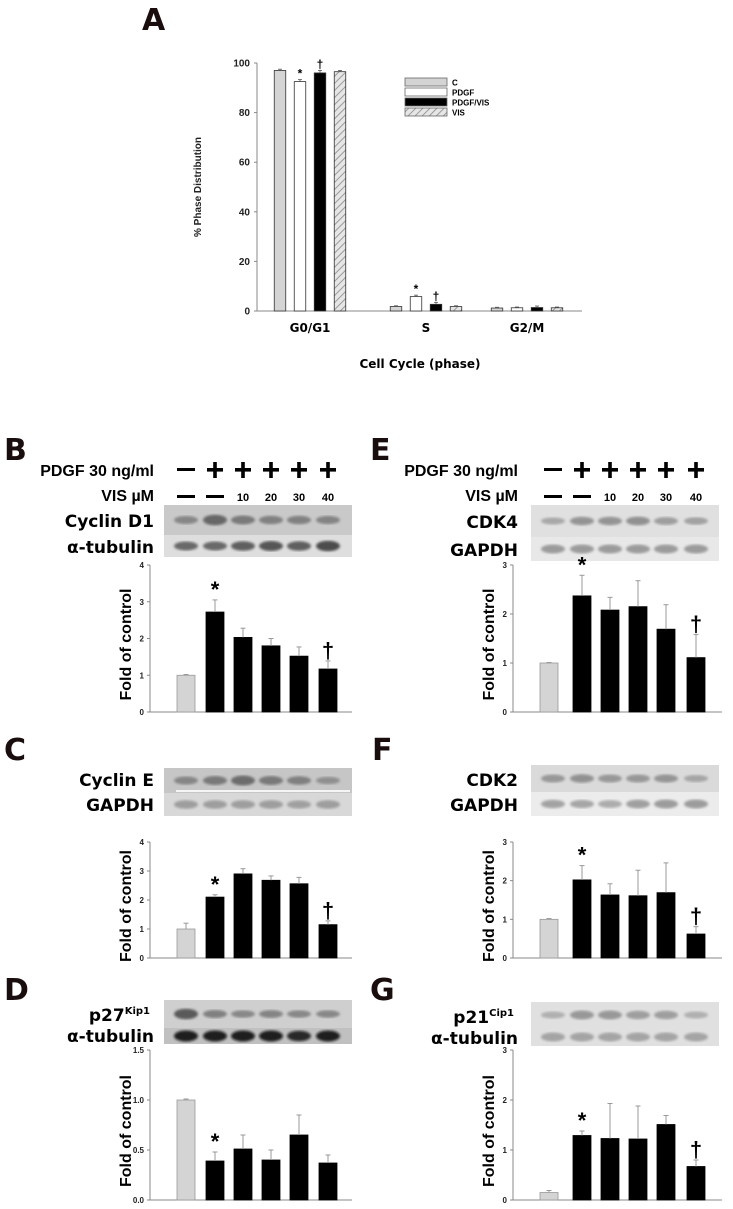 Image resolution: width=733 pixels, height=1209 pixels. What do you see at coordinates (492, 781) in the screenshot?
I see `blot-label: CDK2` at bounding box center [492, 781].